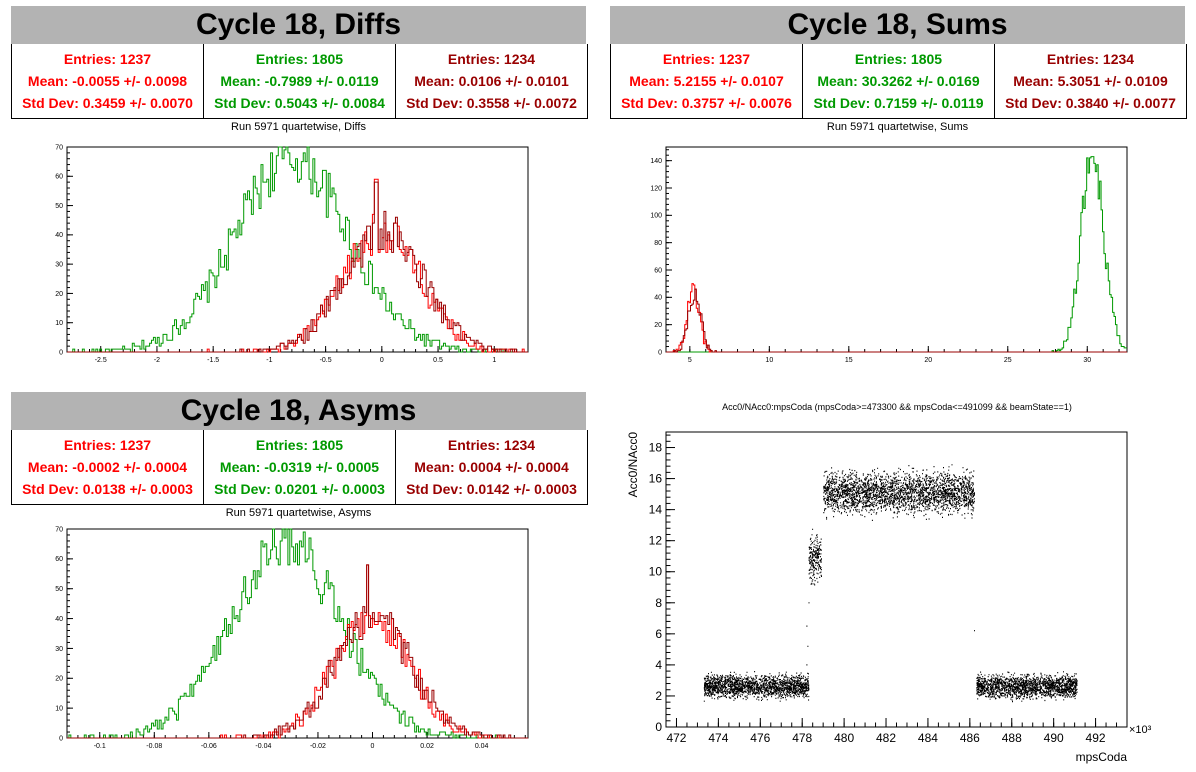 The image size is (1196, 772). What do you see at coordinates (1102, 757) in the screenshot?
I see `x-axis-label: mpsCoda` at bounding box center [1102, 757].